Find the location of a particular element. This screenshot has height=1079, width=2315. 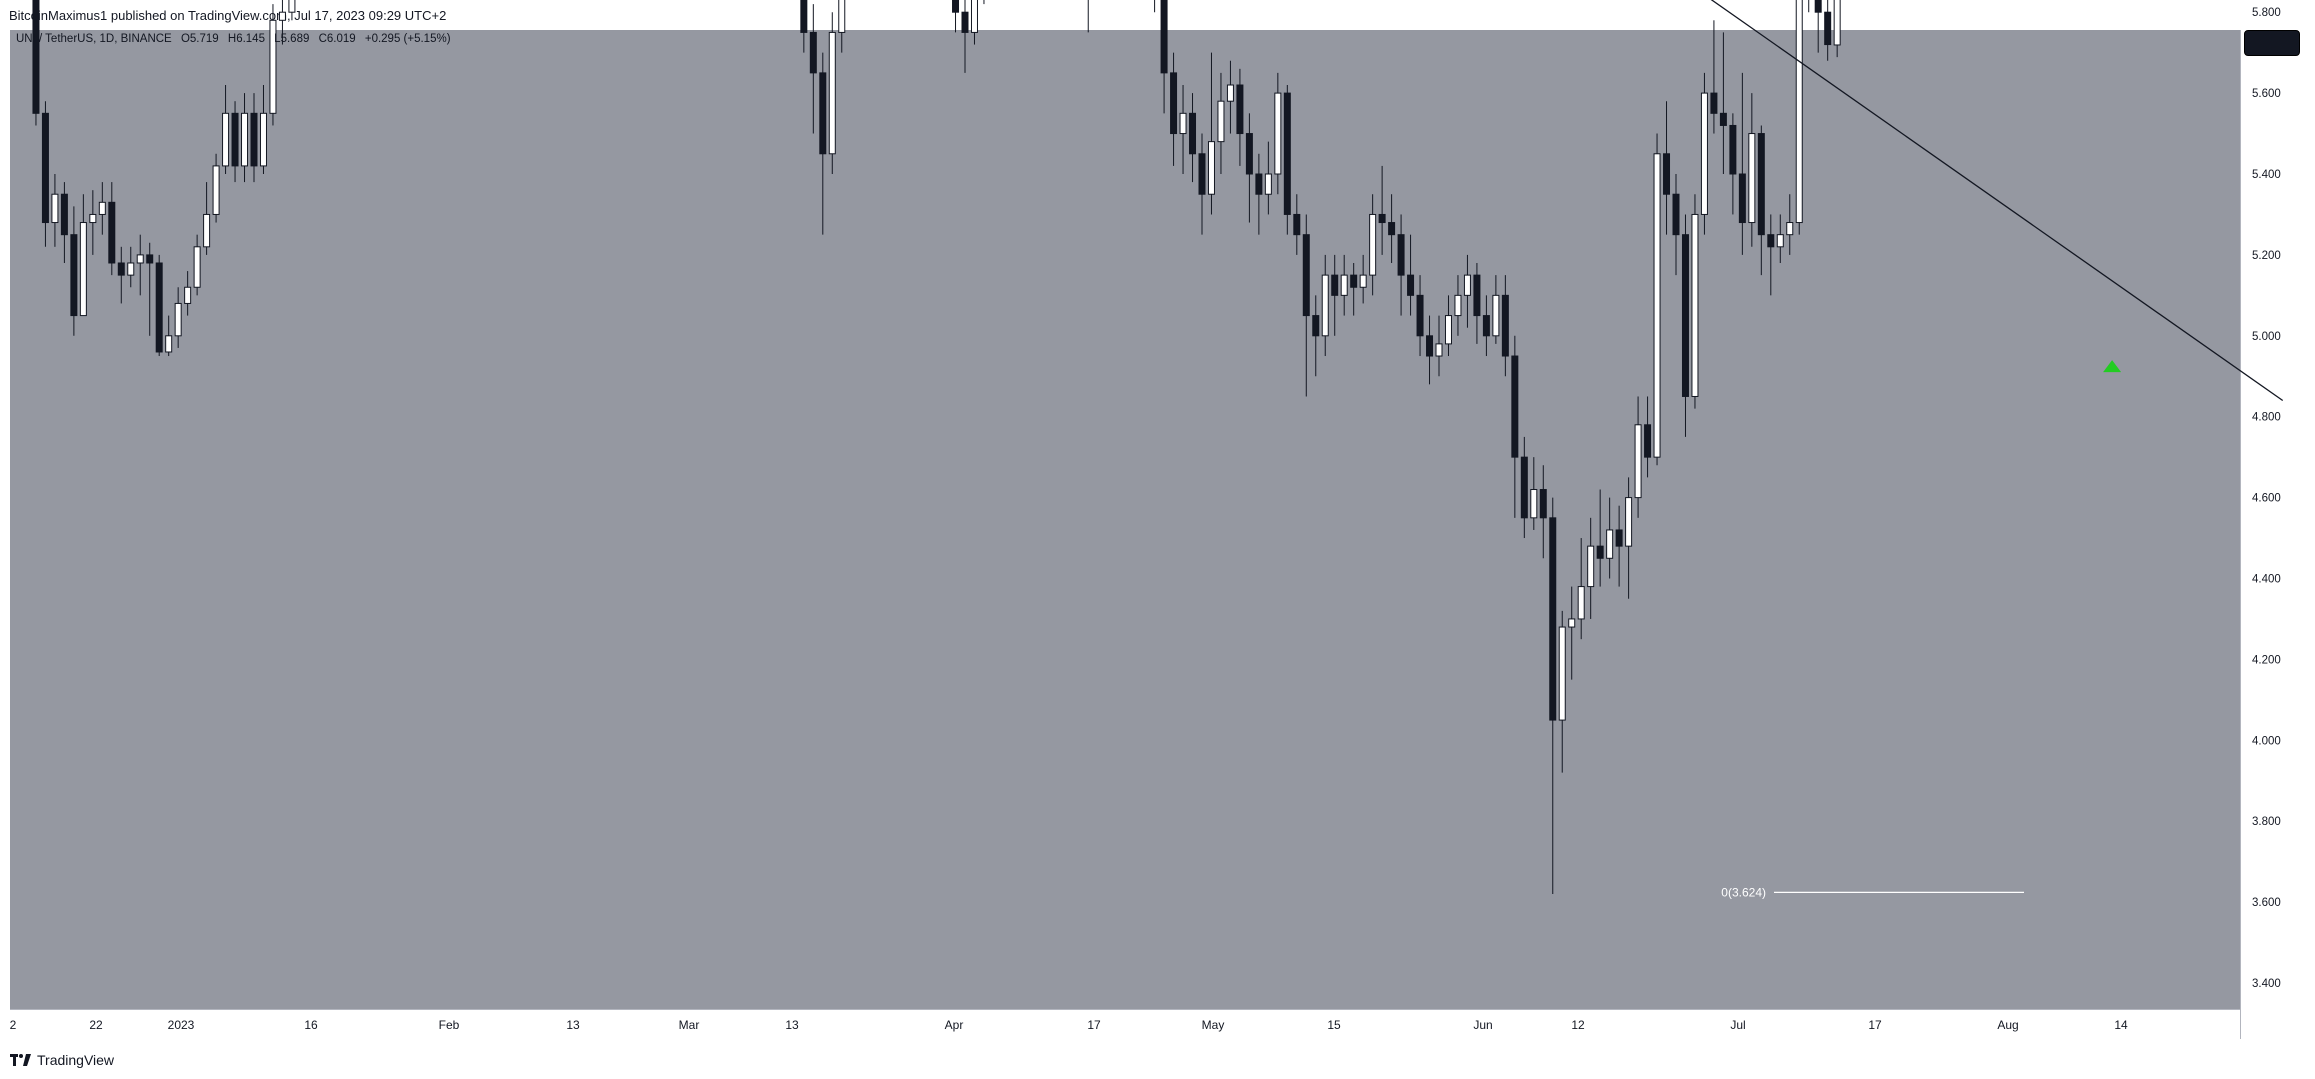

time-tick-label: 14 is located at coordinates (2121, 1025).